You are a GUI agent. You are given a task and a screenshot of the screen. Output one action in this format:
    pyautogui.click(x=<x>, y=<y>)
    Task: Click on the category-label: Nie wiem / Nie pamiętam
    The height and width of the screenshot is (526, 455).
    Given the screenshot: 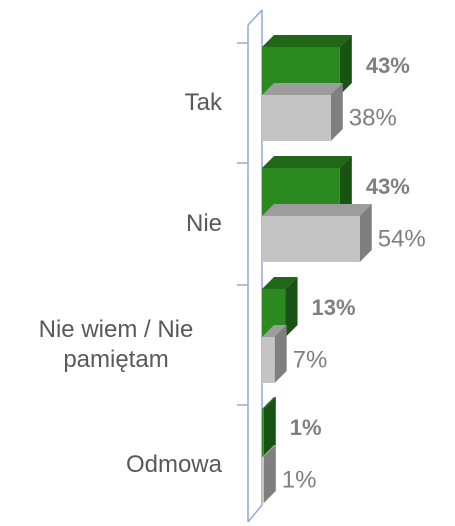 What is the action you would take?
    pyautogui.click(x=116, y=344)
    